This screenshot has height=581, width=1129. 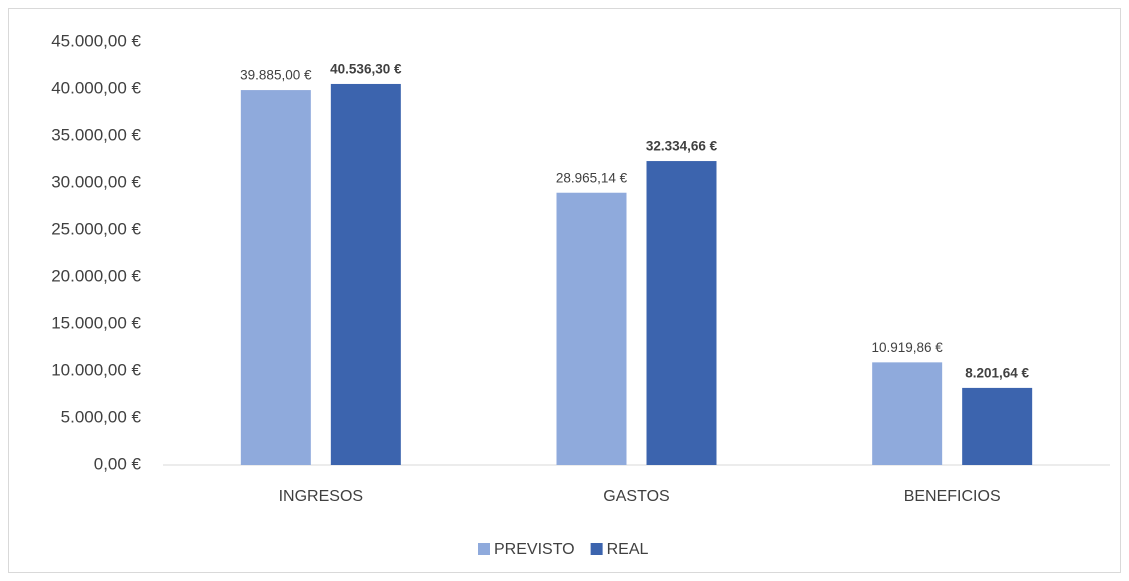 I want to click on x-tick-label: INGRESOS, so click(x=321, y=496).